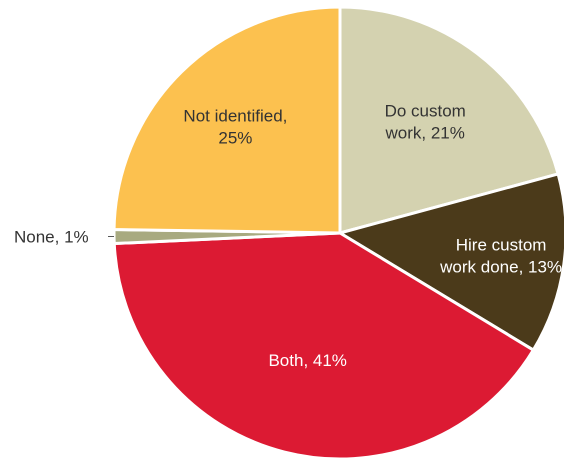 This screenshot has width=564, height=460. I want to click on slice-label-line: Do custom, so click(425, 111).